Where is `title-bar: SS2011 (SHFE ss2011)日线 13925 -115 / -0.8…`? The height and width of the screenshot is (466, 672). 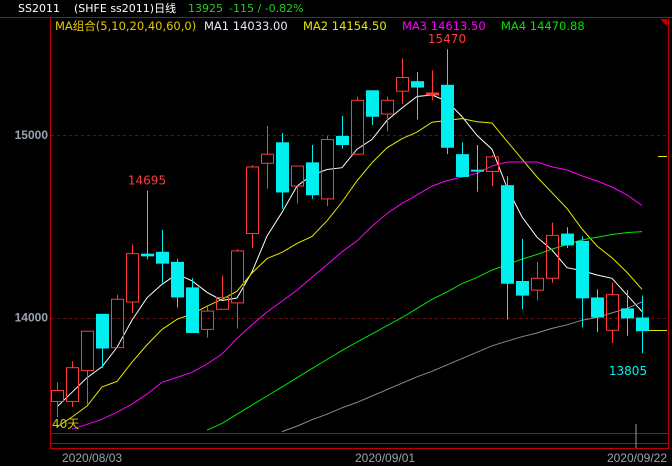
title-bar: SS2011 (SHFE ss2011)日线 13925 -115 / -0.8… is located at coordinates (336, 8).